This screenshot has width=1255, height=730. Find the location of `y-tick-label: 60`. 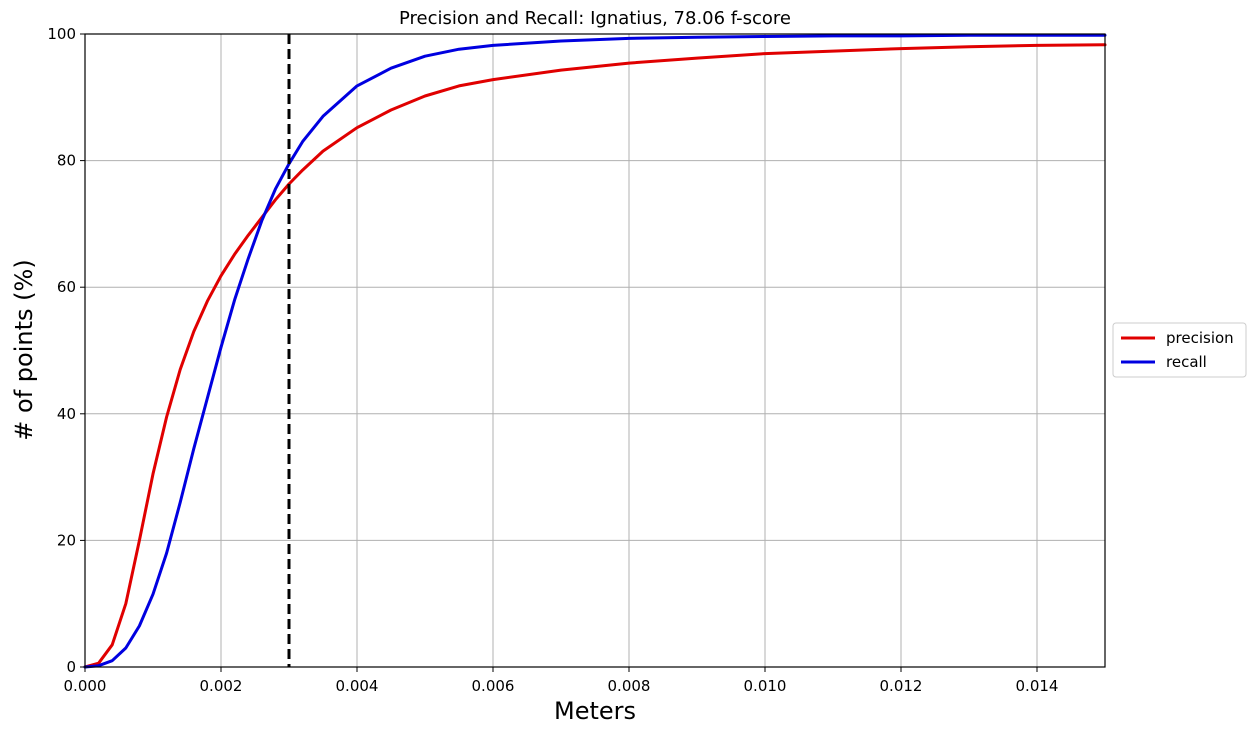

y-tick-label: 60 is located at coordinates (66, 287).